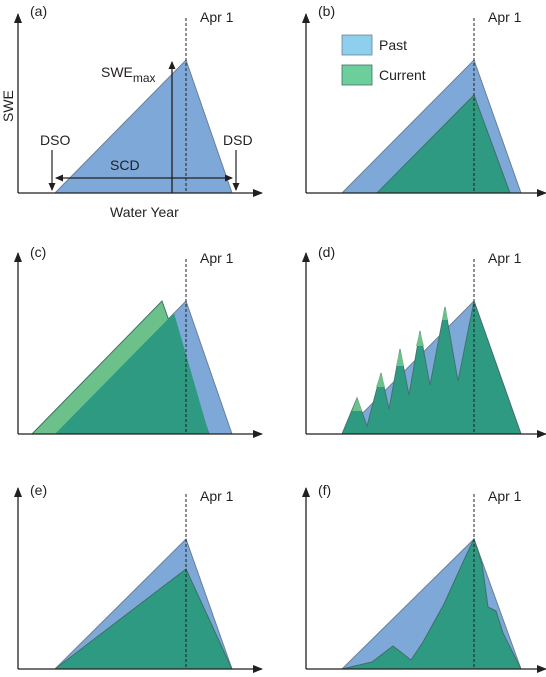  I want to click on panel-f: (f) Apr 1, so click(424, 577).